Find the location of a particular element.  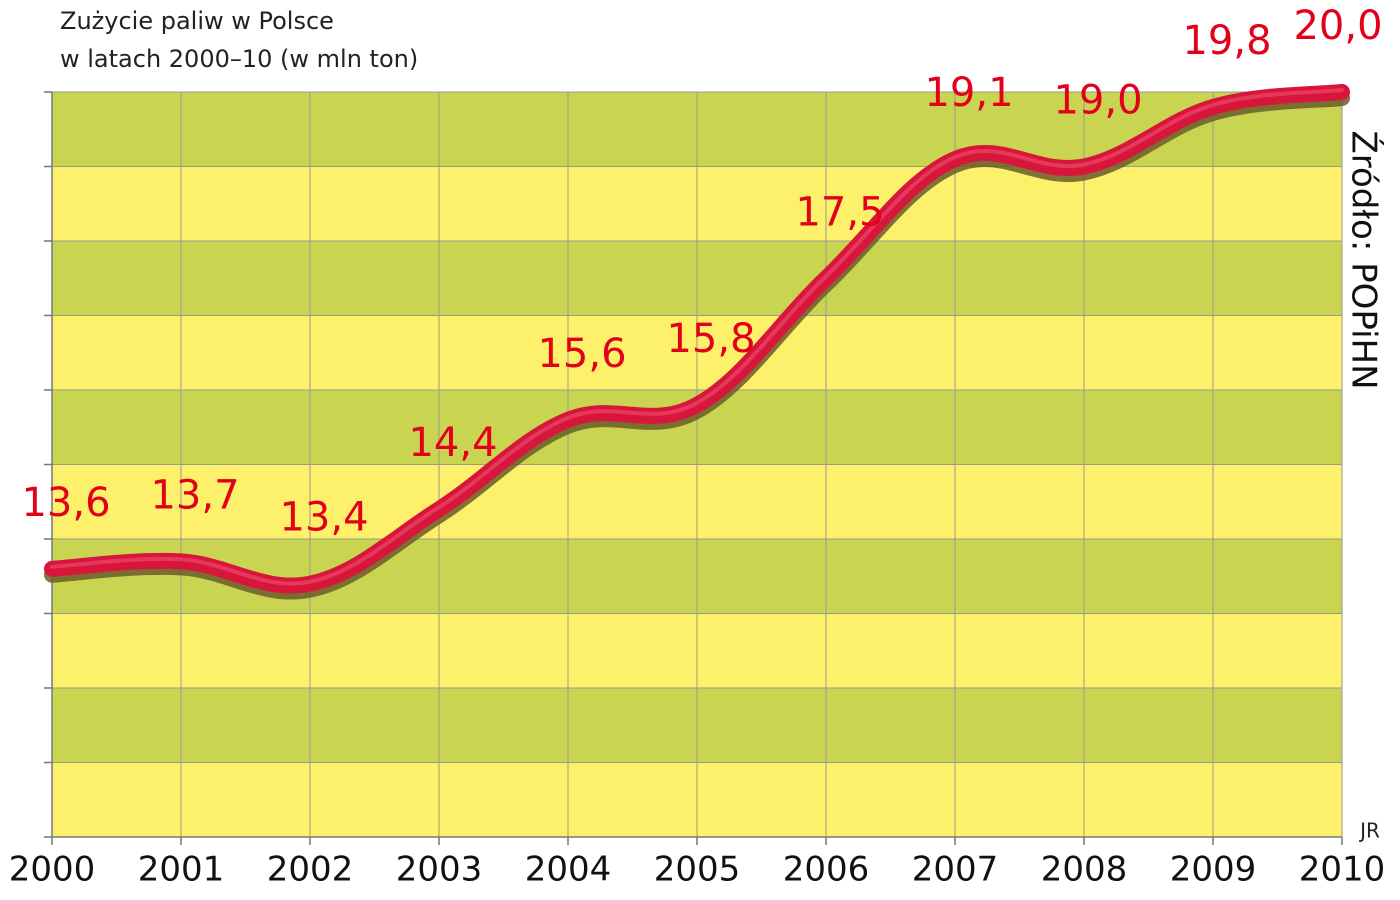

value-label: 14,4 is located at coordinates (452, 443).